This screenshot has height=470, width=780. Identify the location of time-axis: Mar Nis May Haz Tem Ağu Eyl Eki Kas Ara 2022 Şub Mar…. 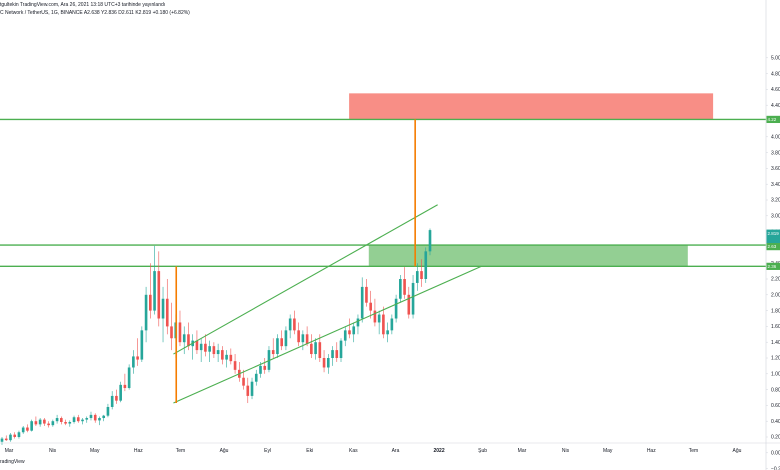
(390, 448).